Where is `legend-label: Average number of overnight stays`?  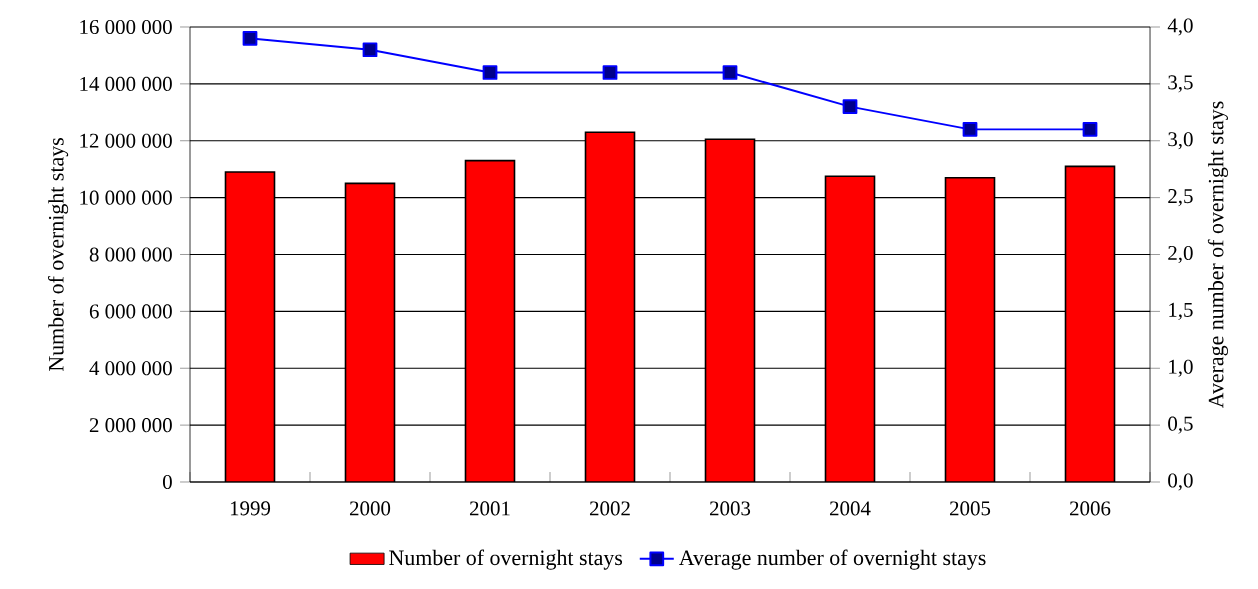
legend-label: Average number of overnight stays is located at coordinates (832, 559).